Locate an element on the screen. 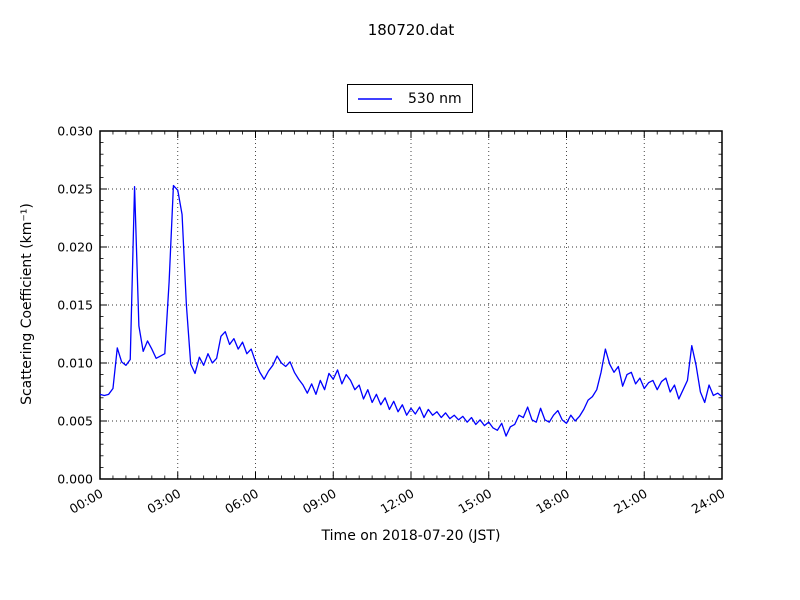 The image size is (800, 600). chart-title: 180720.dat is located at coordinates (411, 30).